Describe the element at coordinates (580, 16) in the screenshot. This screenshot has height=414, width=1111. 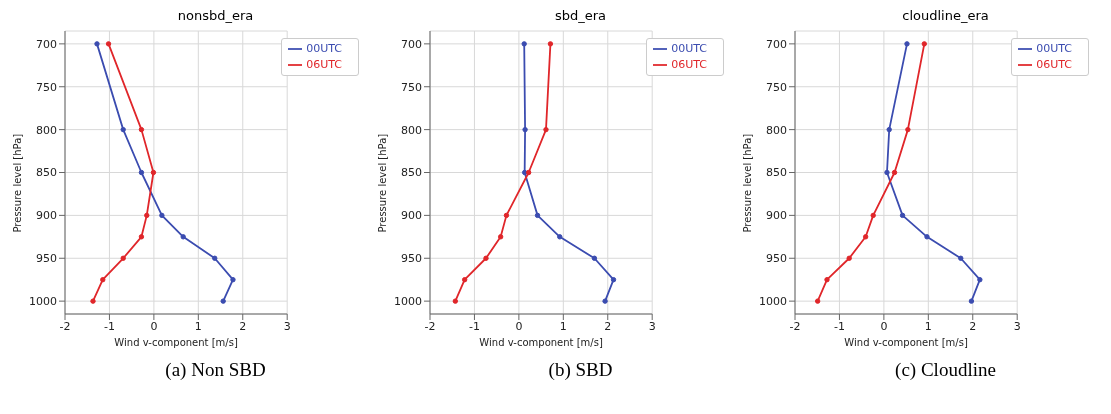
I see `chart-title: sbd_era` at that location.